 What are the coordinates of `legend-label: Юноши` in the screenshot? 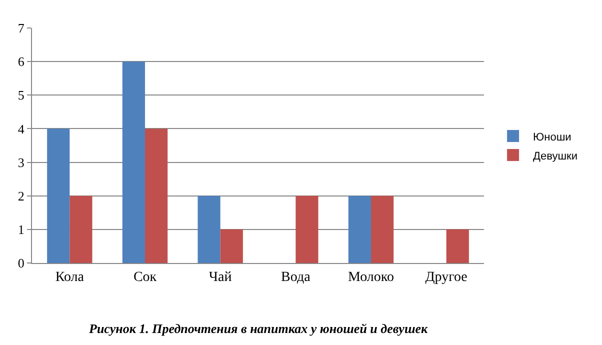 It's located at (552, 137).